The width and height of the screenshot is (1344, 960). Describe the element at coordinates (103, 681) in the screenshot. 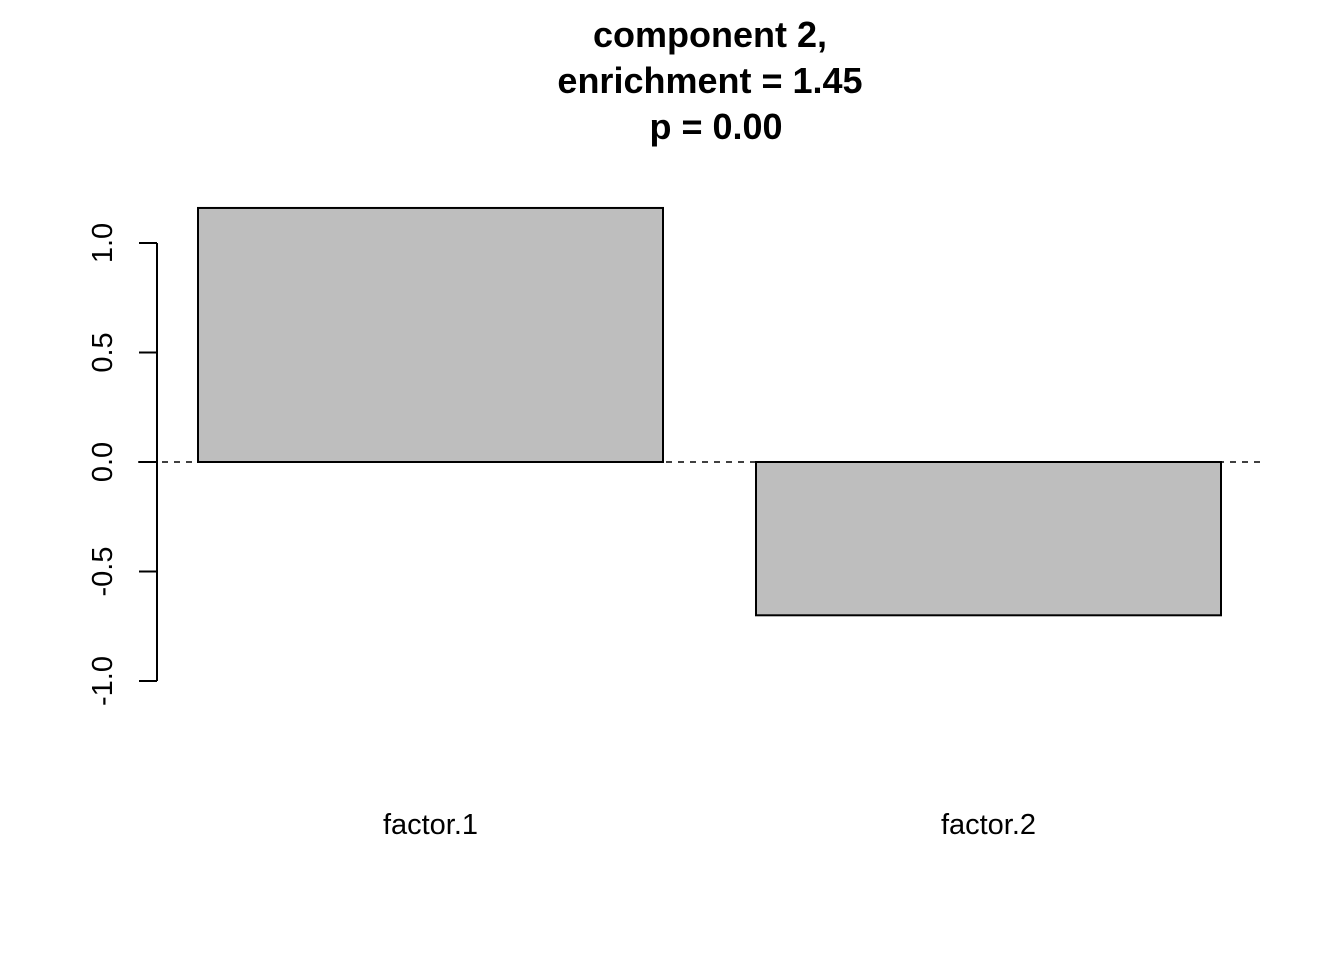

I see `y-tick-label: -1.0` at that location.